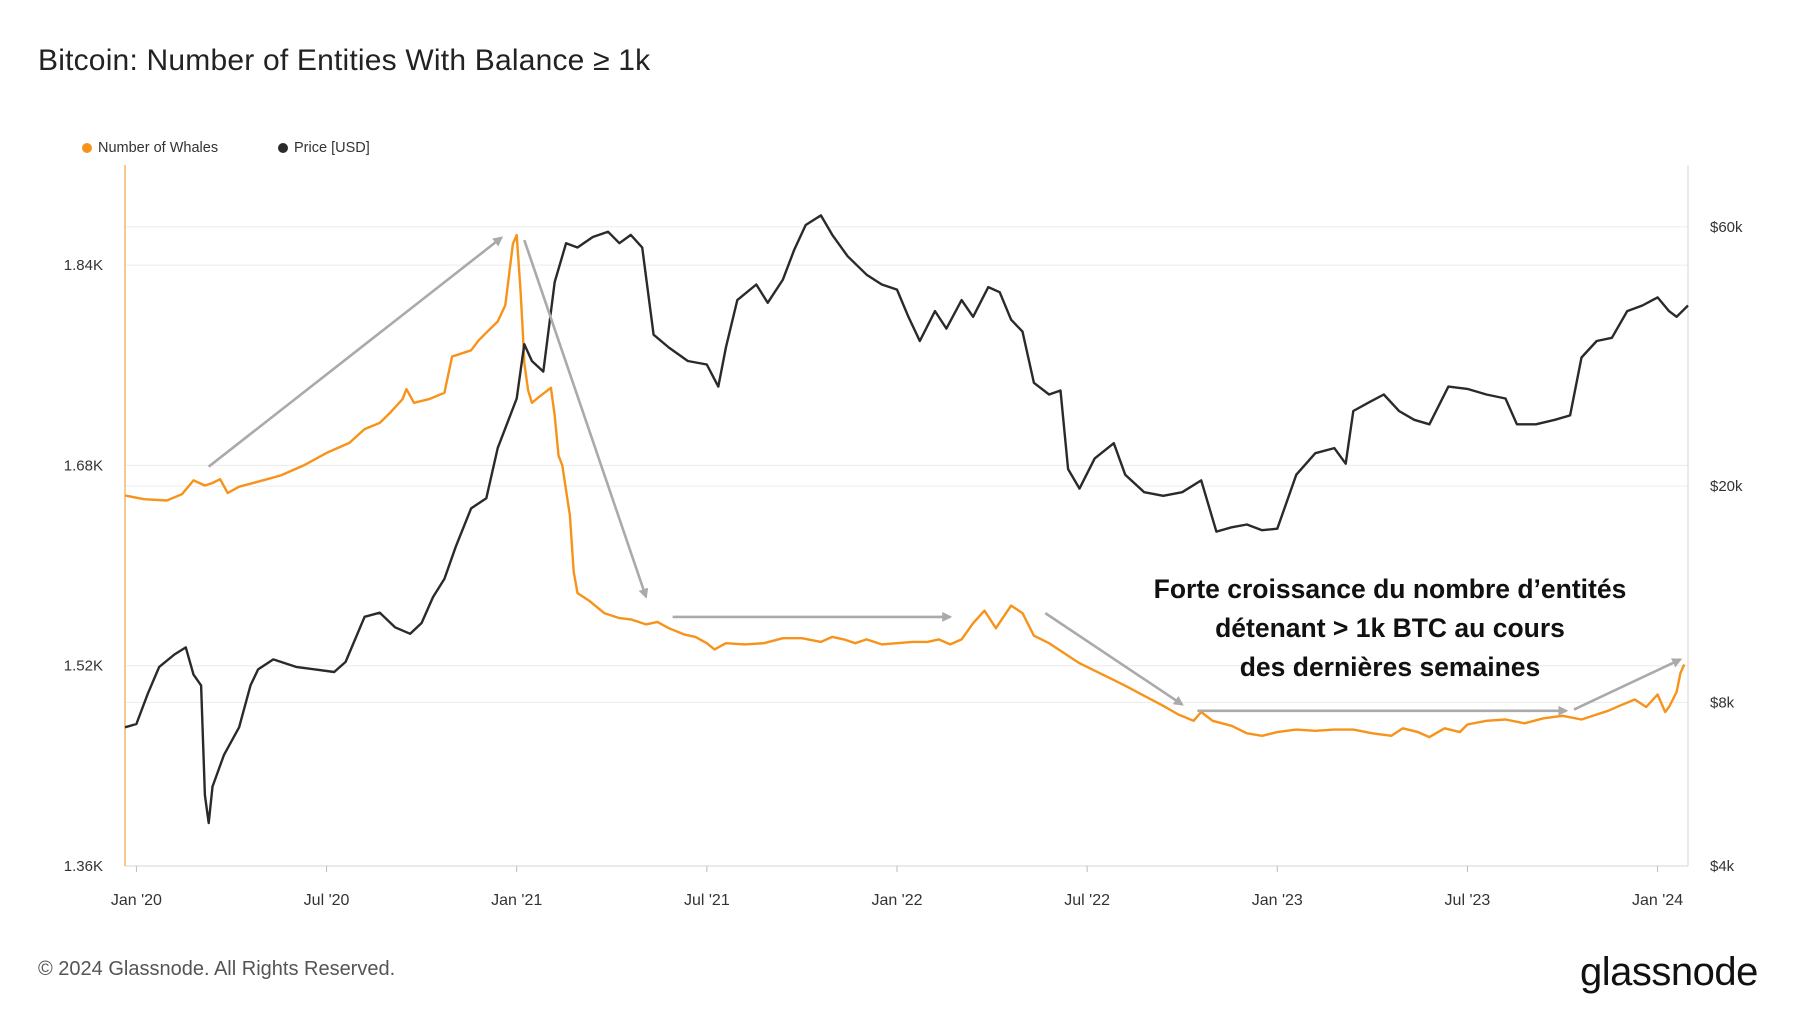  I want to click on y-right-tick-label: $8k, so click(1722, 702).